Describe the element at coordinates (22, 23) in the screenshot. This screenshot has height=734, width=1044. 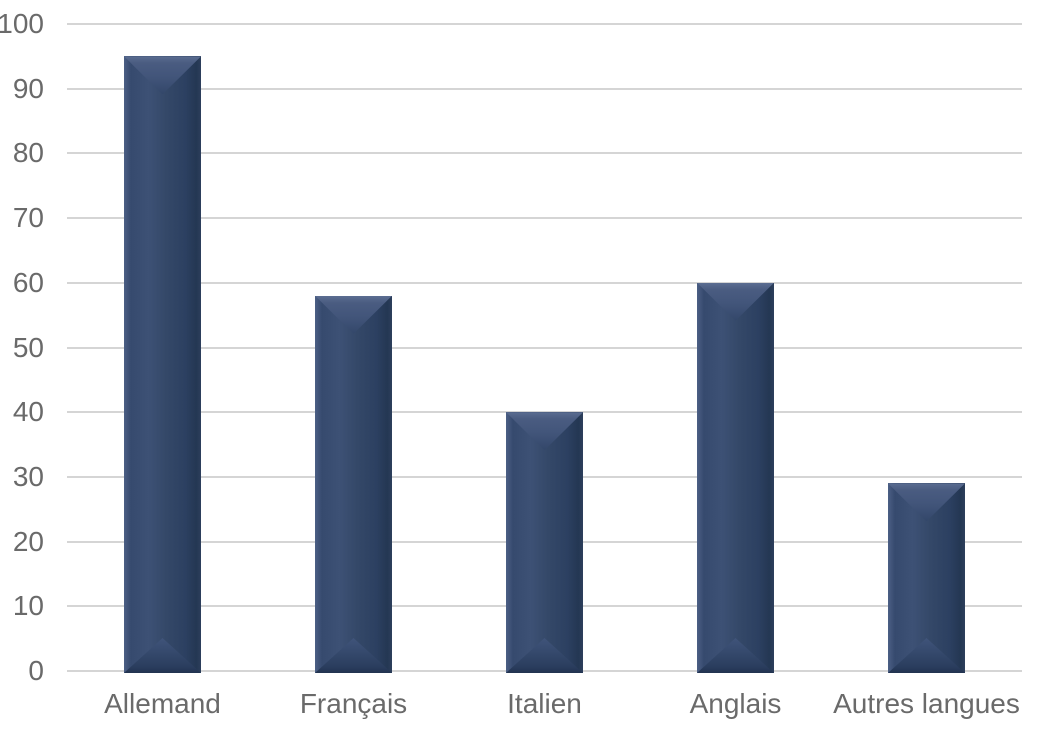
I see `y-tick-label: 100` at that location.